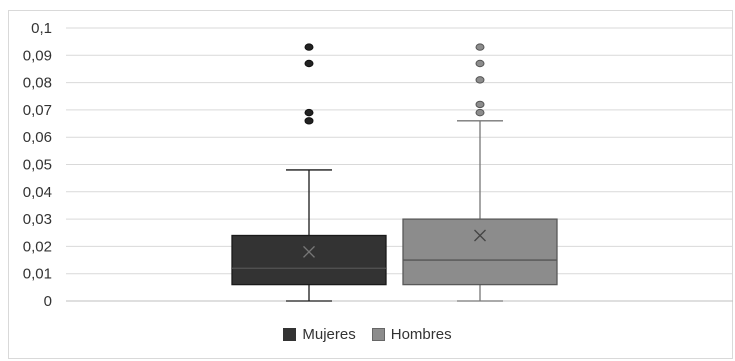 This screenshot has width=735, height=361. What do you see at coordinates (290, 334) in the screenshot?
I see `legend-swatch-mujeres` at bounding box center [290, 334].